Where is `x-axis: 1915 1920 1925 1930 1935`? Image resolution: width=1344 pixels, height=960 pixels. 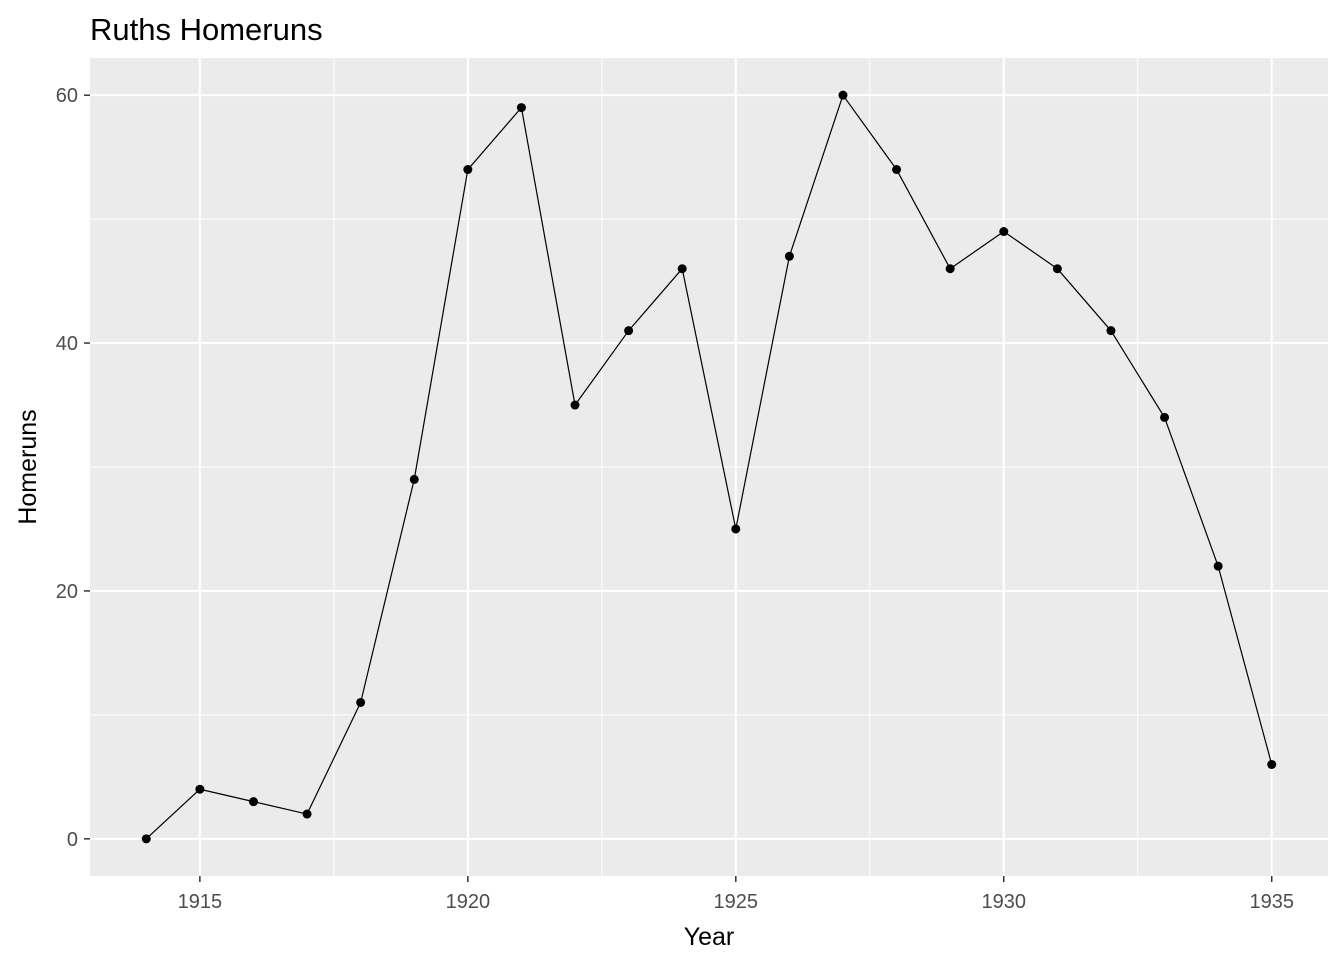
x-axis: 1915 1920 1925 1930 1935 is located at coordinates (736, 894).